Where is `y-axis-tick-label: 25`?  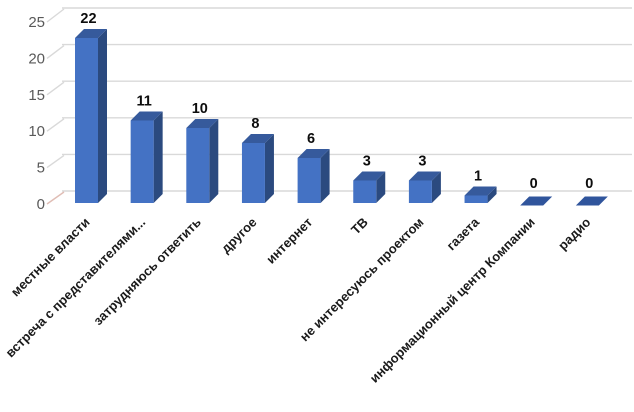 y-axis-tick-label: 25 is located at coordinates (36, 22).